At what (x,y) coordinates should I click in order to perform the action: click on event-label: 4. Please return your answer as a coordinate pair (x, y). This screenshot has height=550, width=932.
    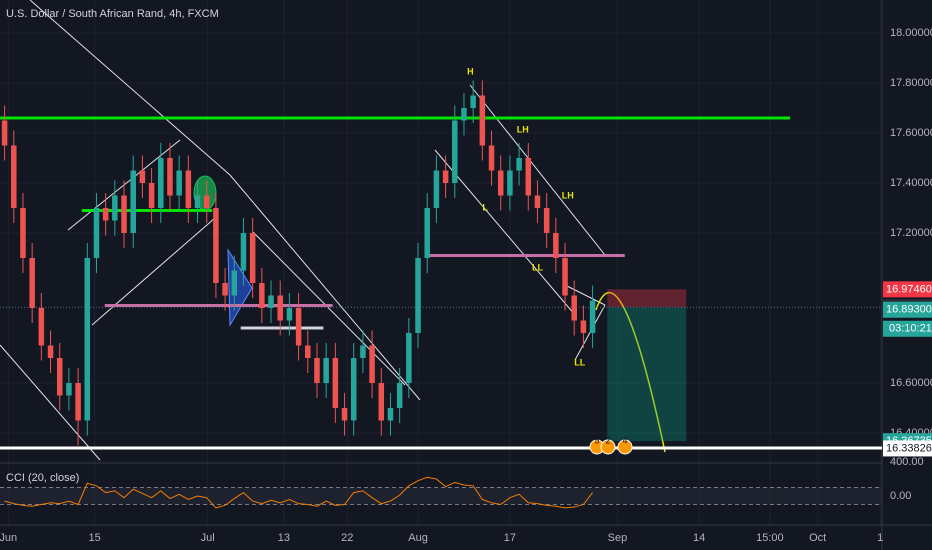
    Looking at the image, I should click on (624, 440).